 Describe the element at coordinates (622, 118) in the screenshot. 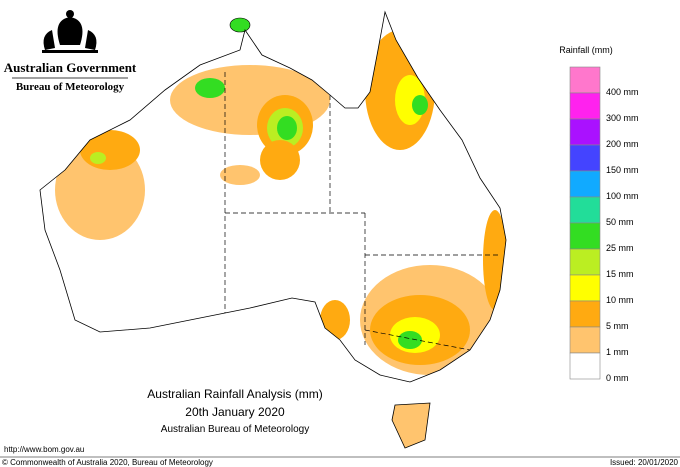

I see `legend-label: 300 mm` at that location.